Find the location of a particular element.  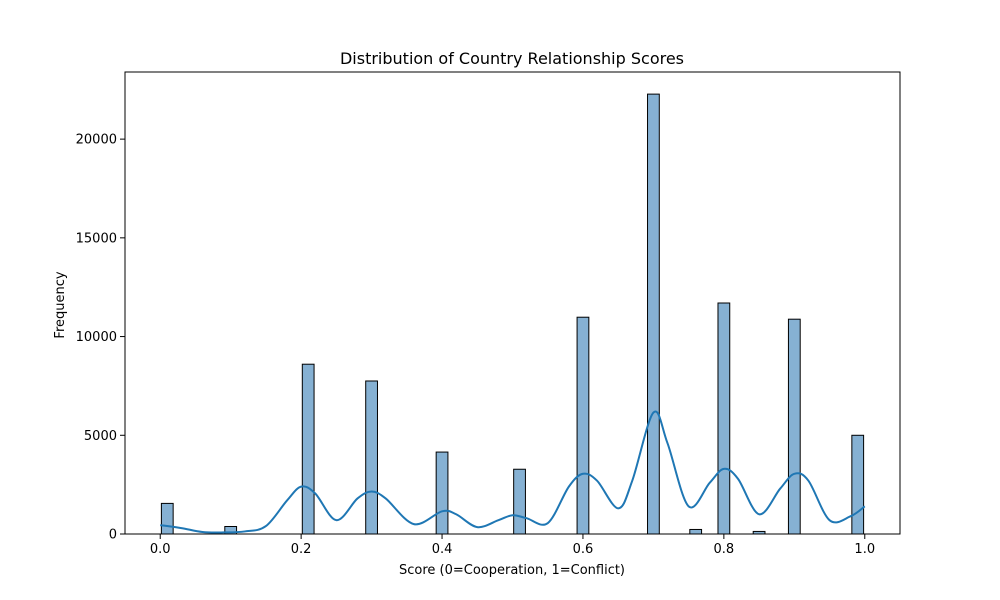

x-tick-label: 0.0 is located at coordinates (160, 549).